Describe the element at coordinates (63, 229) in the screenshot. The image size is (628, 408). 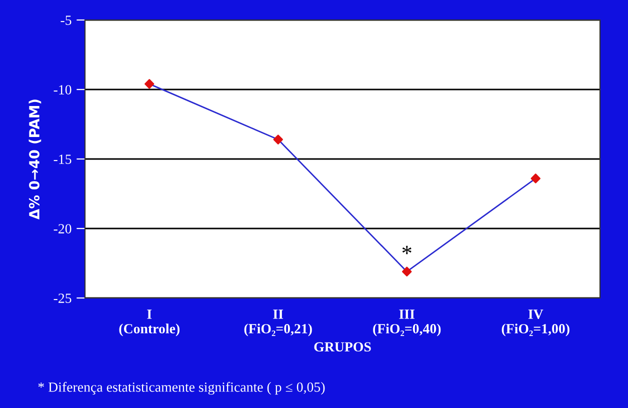
I see `y-tick-label: -20` at that location.